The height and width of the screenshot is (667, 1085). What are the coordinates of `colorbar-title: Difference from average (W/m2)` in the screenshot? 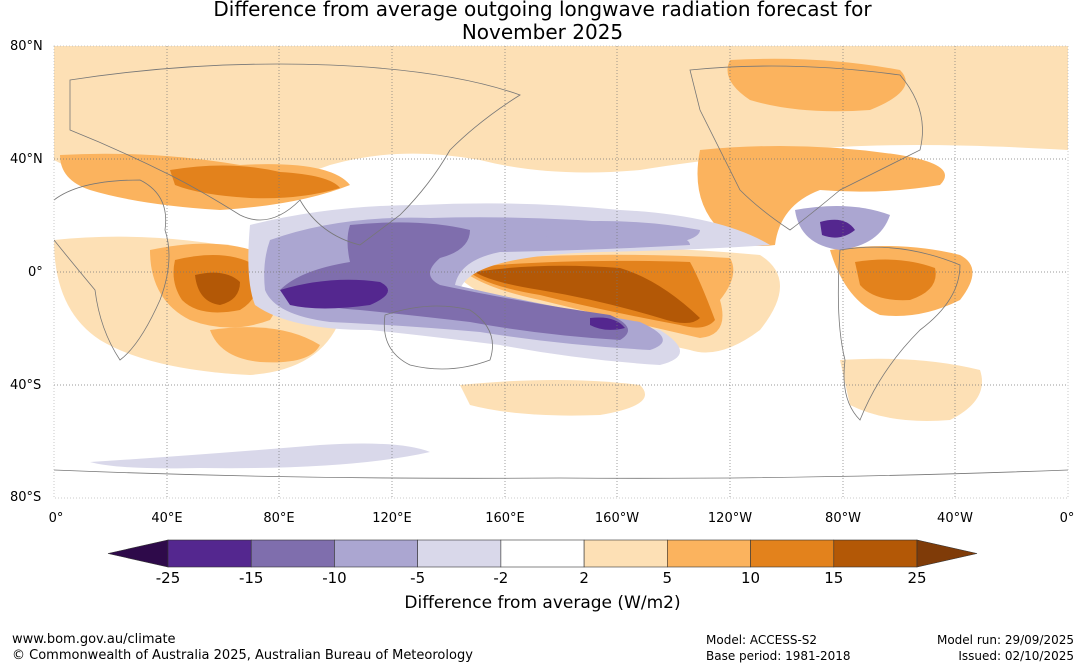 It's located at (542, 603).